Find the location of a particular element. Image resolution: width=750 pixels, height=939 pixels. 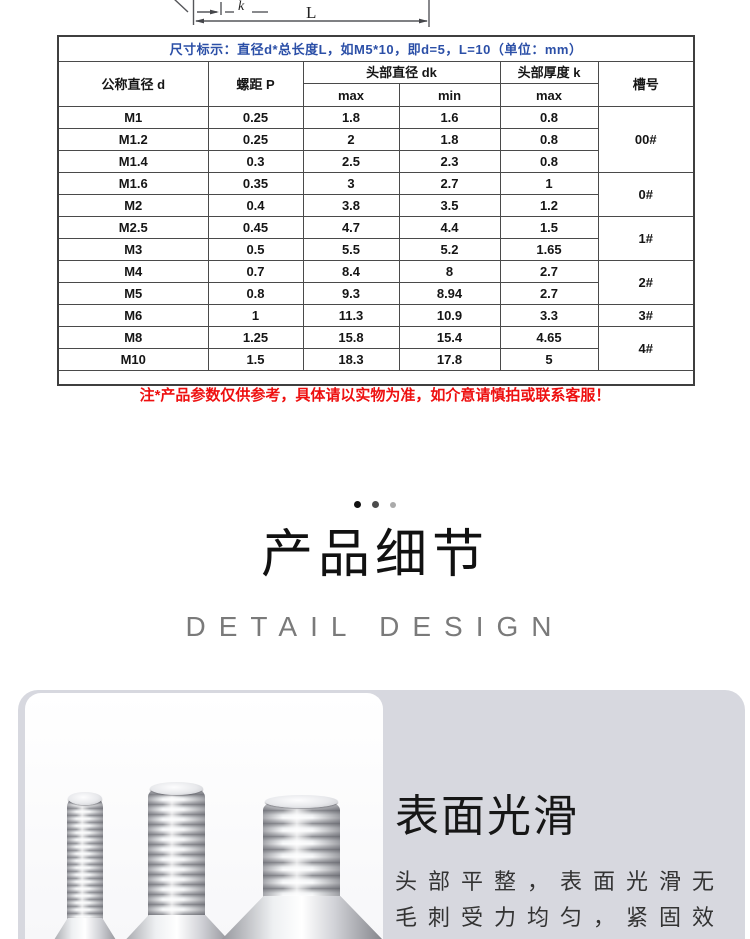

spec-cell: 3.8 is located at coordinates (351, 205).